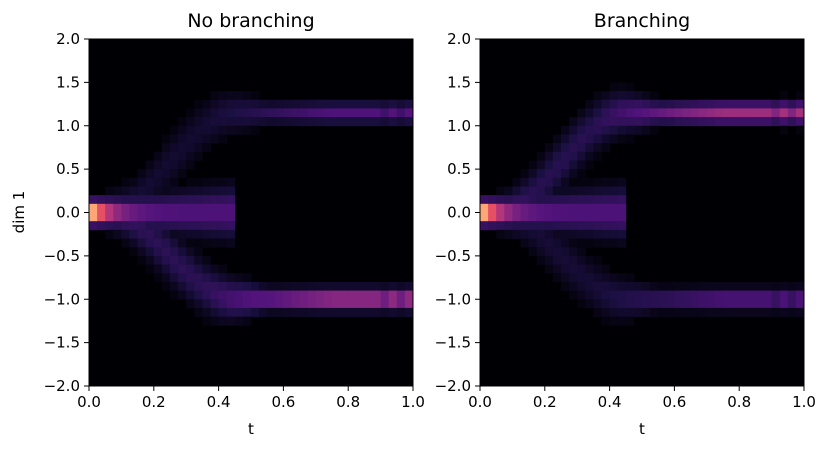 The width and height of the screenshot is (830, 451). Describe the element at coordinates (250, 21) in the screenshot. I see `panel-title: No branching` at that location.